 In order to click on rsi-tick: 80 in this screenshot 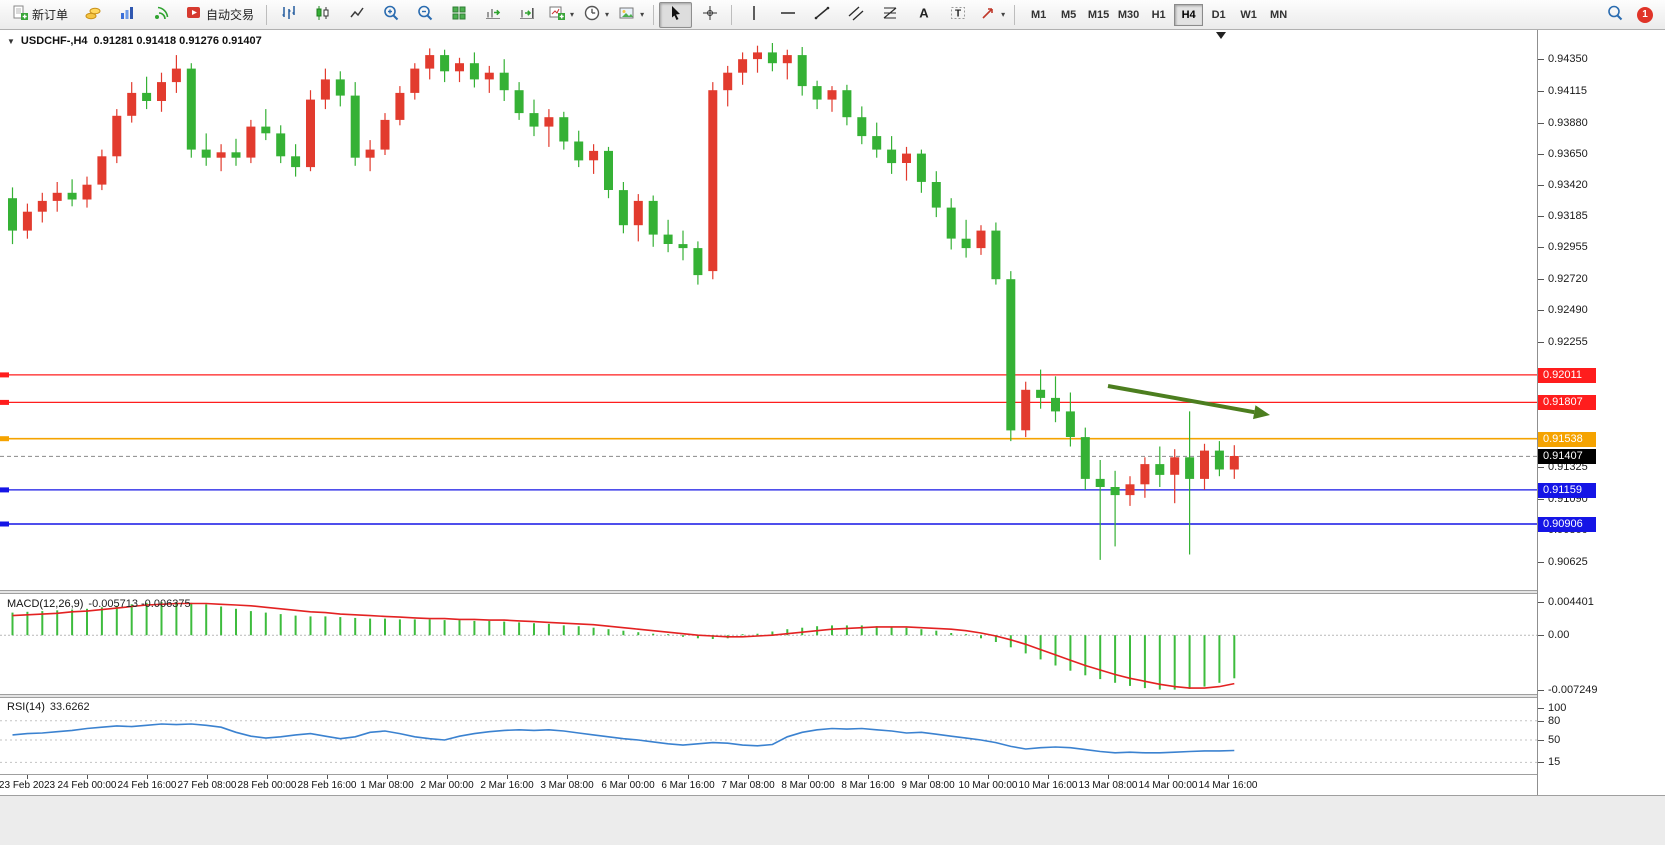, I will do `click(1554, 721)`.